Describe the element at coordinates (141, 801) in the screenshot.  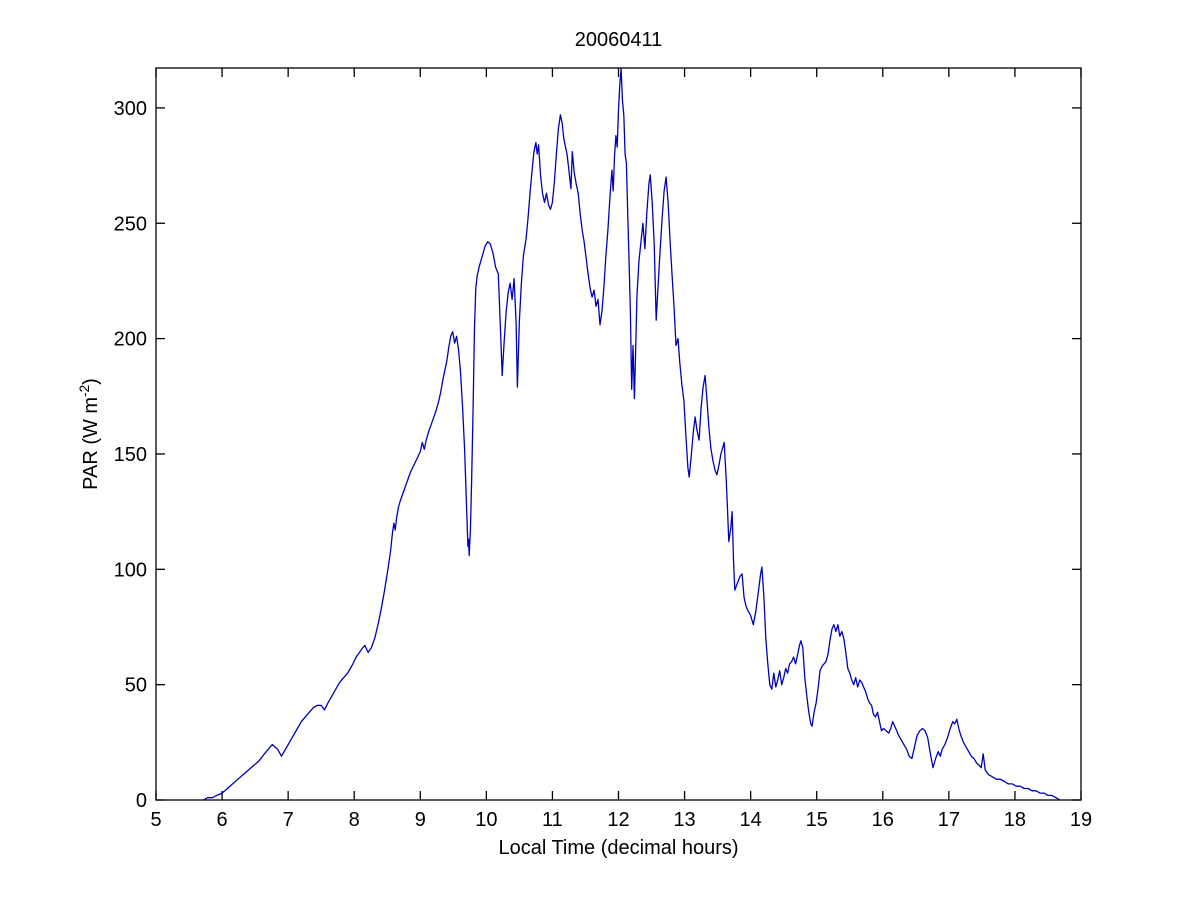
I see `y-tick-label: 0` at that location.